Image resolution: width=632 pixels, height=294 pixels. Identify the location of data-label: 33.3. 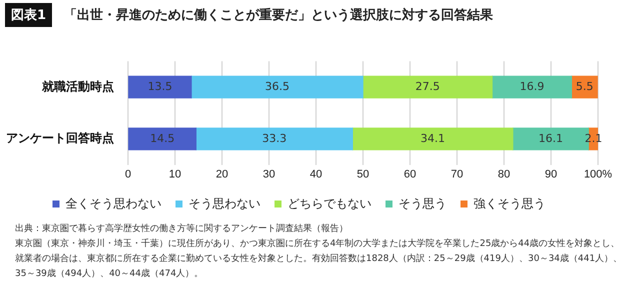
(274, 138).